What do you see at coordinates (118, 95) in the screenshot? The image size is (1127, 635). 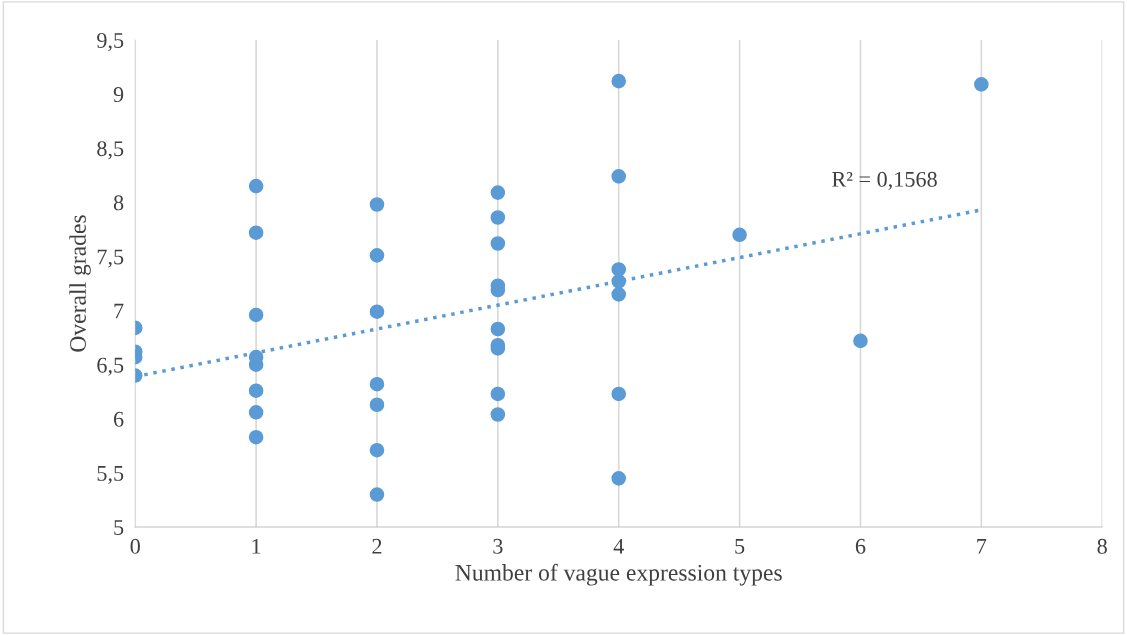 I see `y-tick-label: 9` at bounding box center [118, 95].